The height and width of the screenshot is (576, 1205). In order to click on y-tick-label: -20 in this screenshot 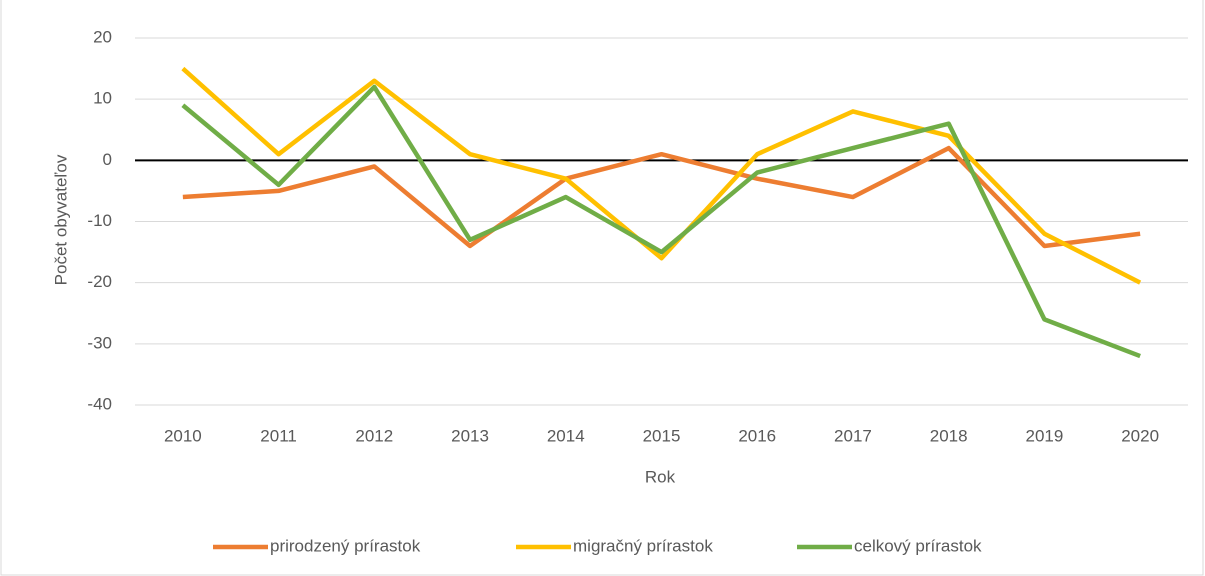, I will do `click(99, 281)`.